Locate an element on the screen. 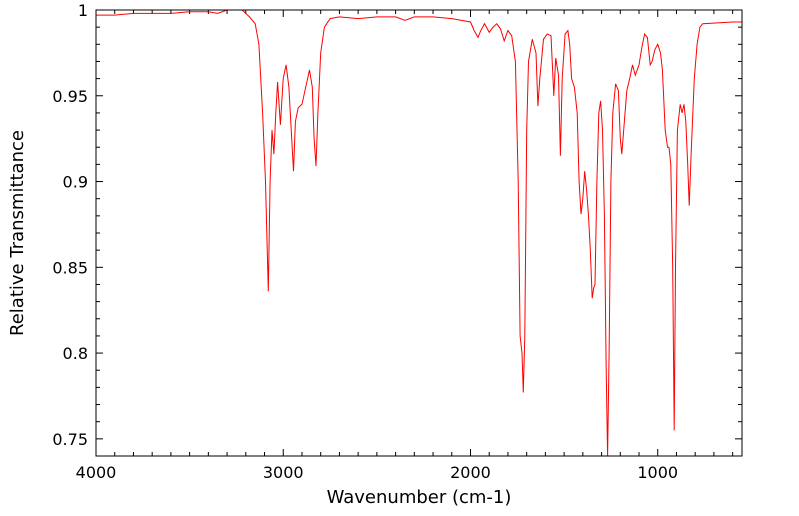 This screenshot has height=516, width=799. x-tick-labels: 4000 3000 2000 1000 is located at coordinates (377, 472).